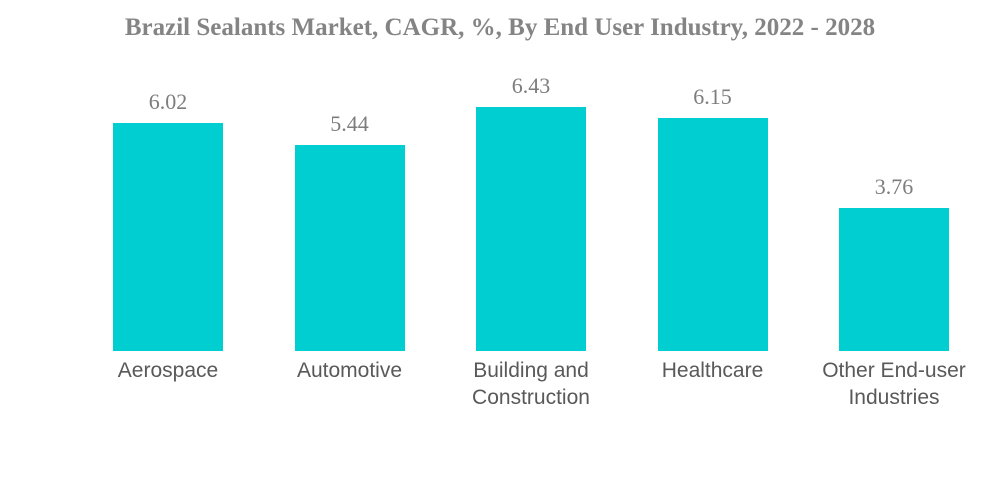 The width and height of the screenshot is (1000, 483). Describe the element at coordinates (349, 370) in the screenshot. I see `category-label: Automotive` at that location.